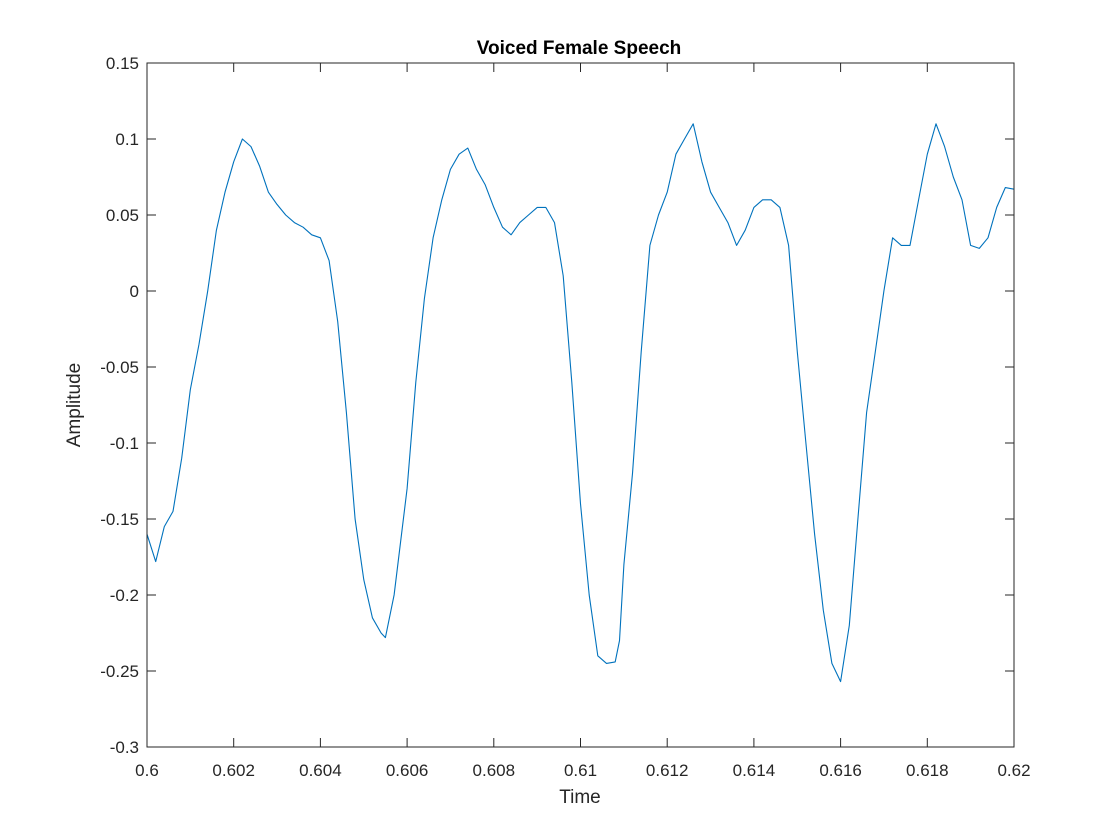 The image size is (1120, 840). What do you see at coordinates (127, 139) in the screenshot?
I see `y-tick-label: 0.1` at bounding box center [127, 139].